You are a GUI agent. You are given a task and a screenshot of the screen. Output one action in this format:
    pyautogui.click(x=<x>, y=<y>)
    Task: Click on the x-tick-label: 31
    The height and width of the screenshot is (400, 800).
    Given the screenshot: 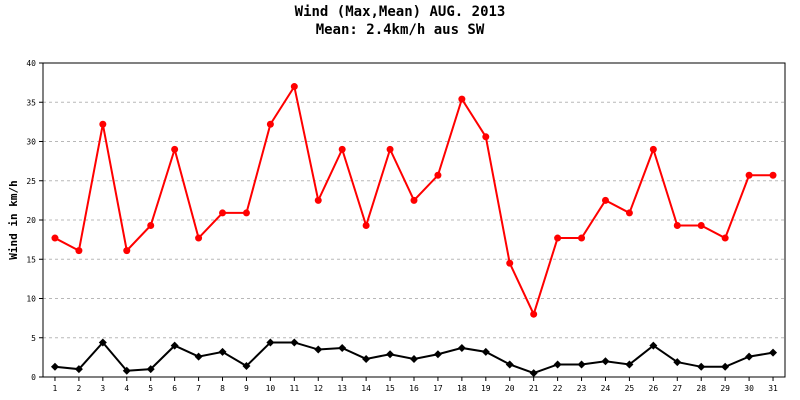 What is the action you would take?
    pyautogui.click(x=773, y=388)
    